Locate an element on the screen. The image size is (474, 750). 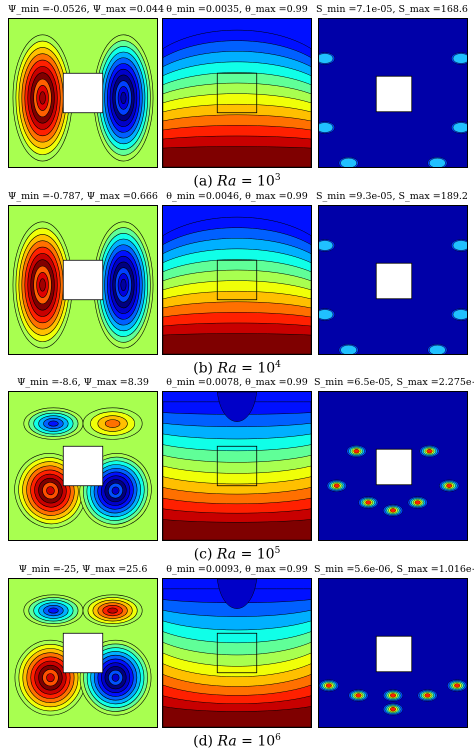
caption-a: (a) Ra = 103 is located at coordinates (237, 180).